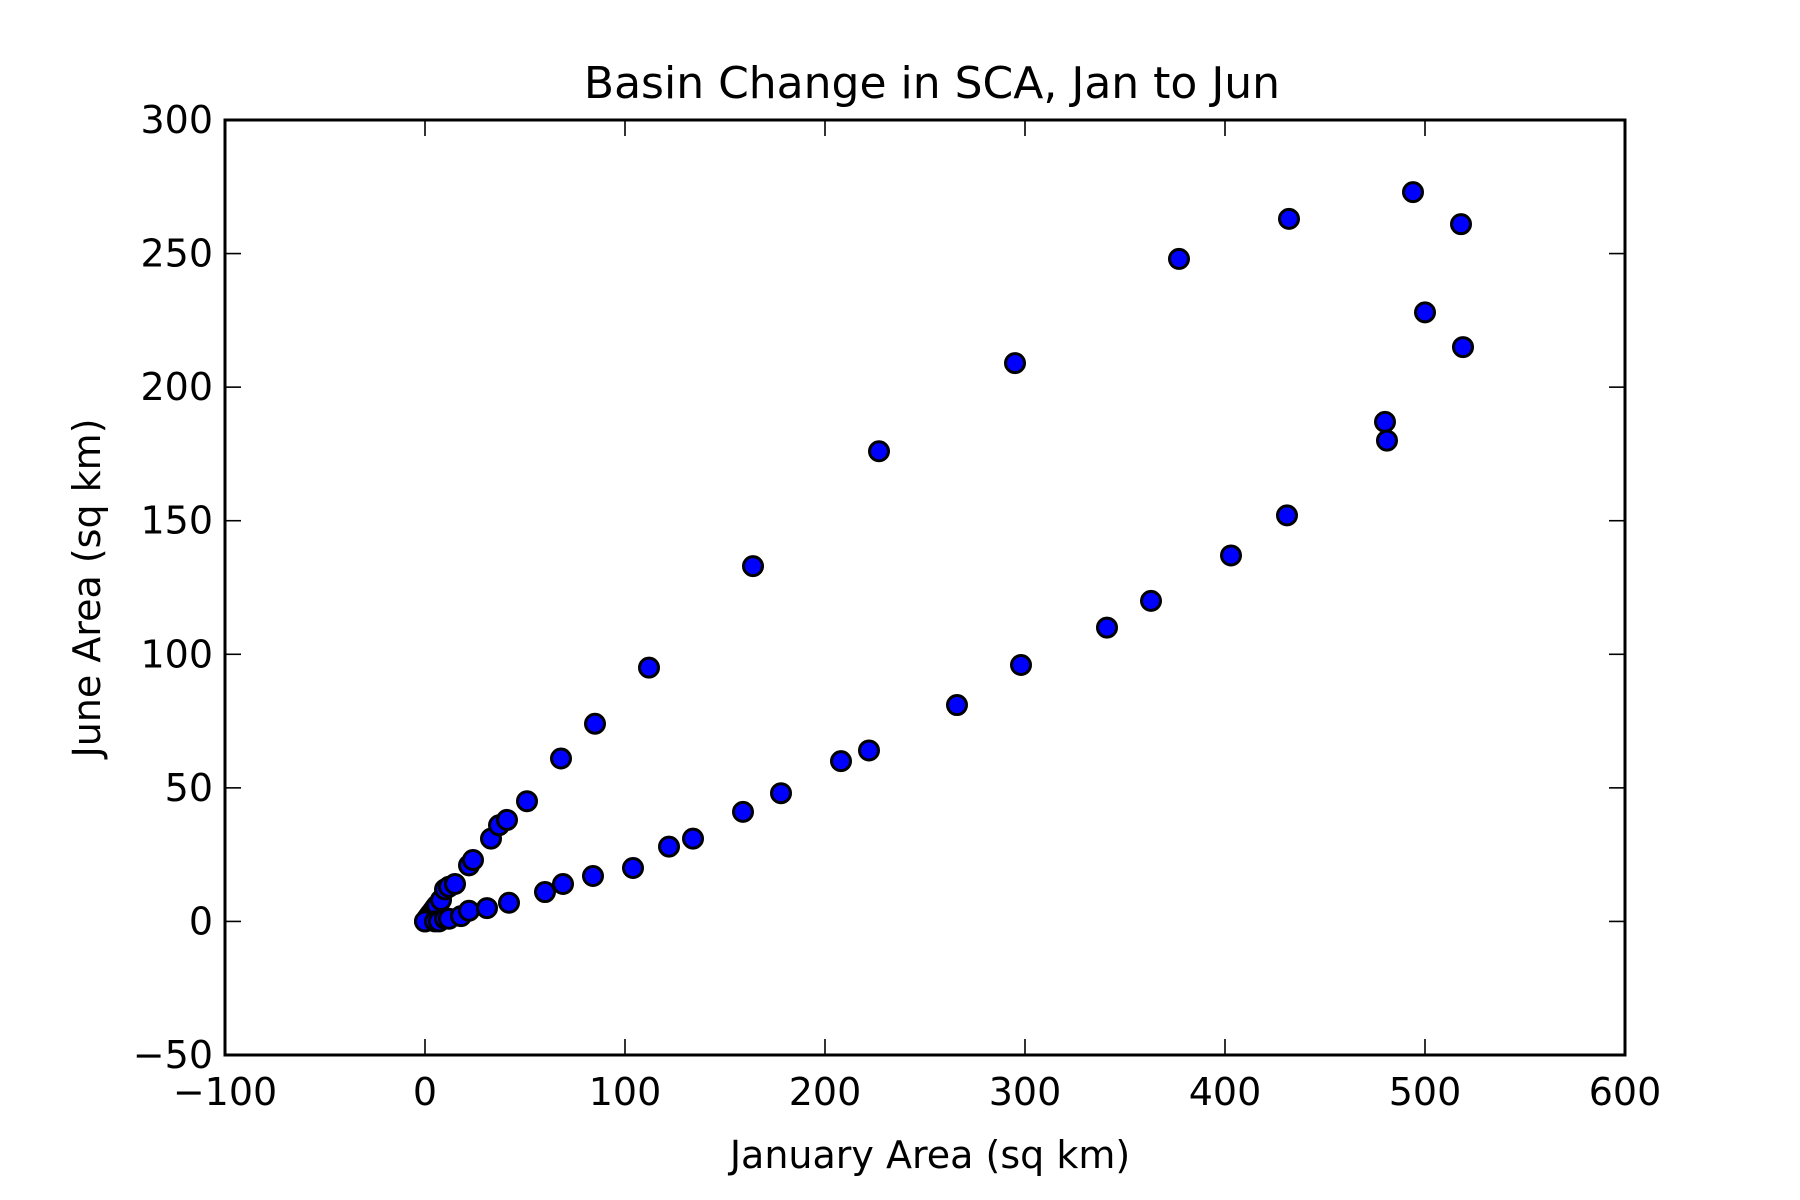 This screenshot has height=1200, width=1800. Describe the element at coordinates (932, 83) in the screenshot. I see `chart-title: Basin Change in SCA, Jan to Jun` at that location.